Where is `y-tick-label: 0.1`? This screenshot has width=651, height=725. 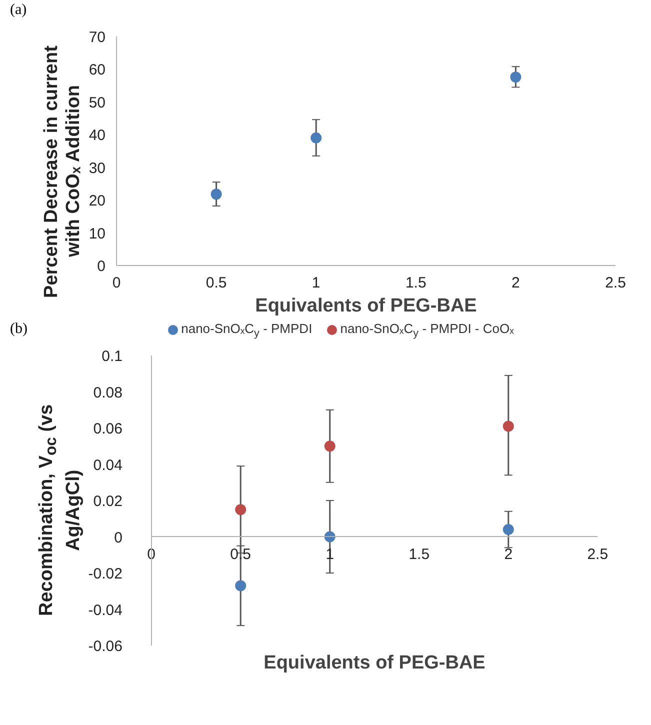 y-tick-label: 0.1 is located at coordinates (112, 356).